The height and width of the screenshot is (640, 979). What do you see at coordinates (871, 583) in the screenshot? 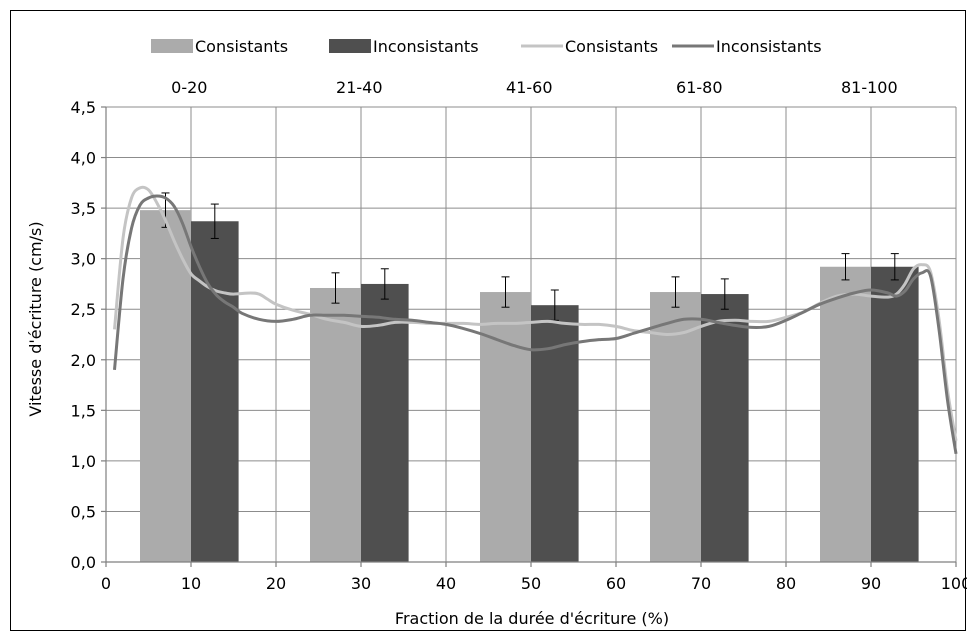
I see `x-tick-label: 90` at bounding box center [871, 583].